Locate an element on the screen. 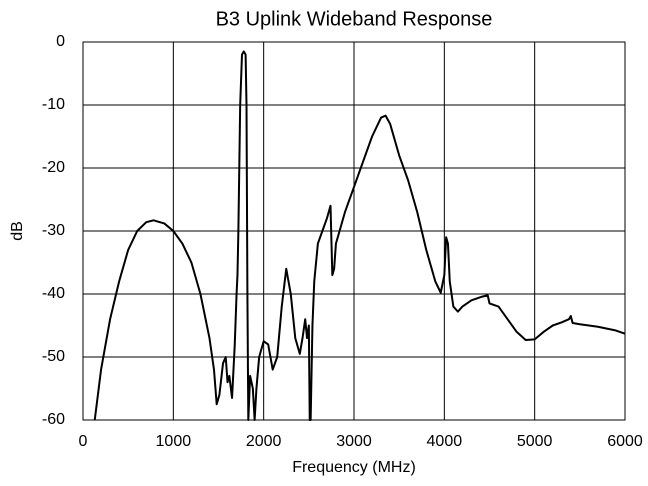  x-axis-label: Frequency (MHz) is located at coordinates (354, 467).